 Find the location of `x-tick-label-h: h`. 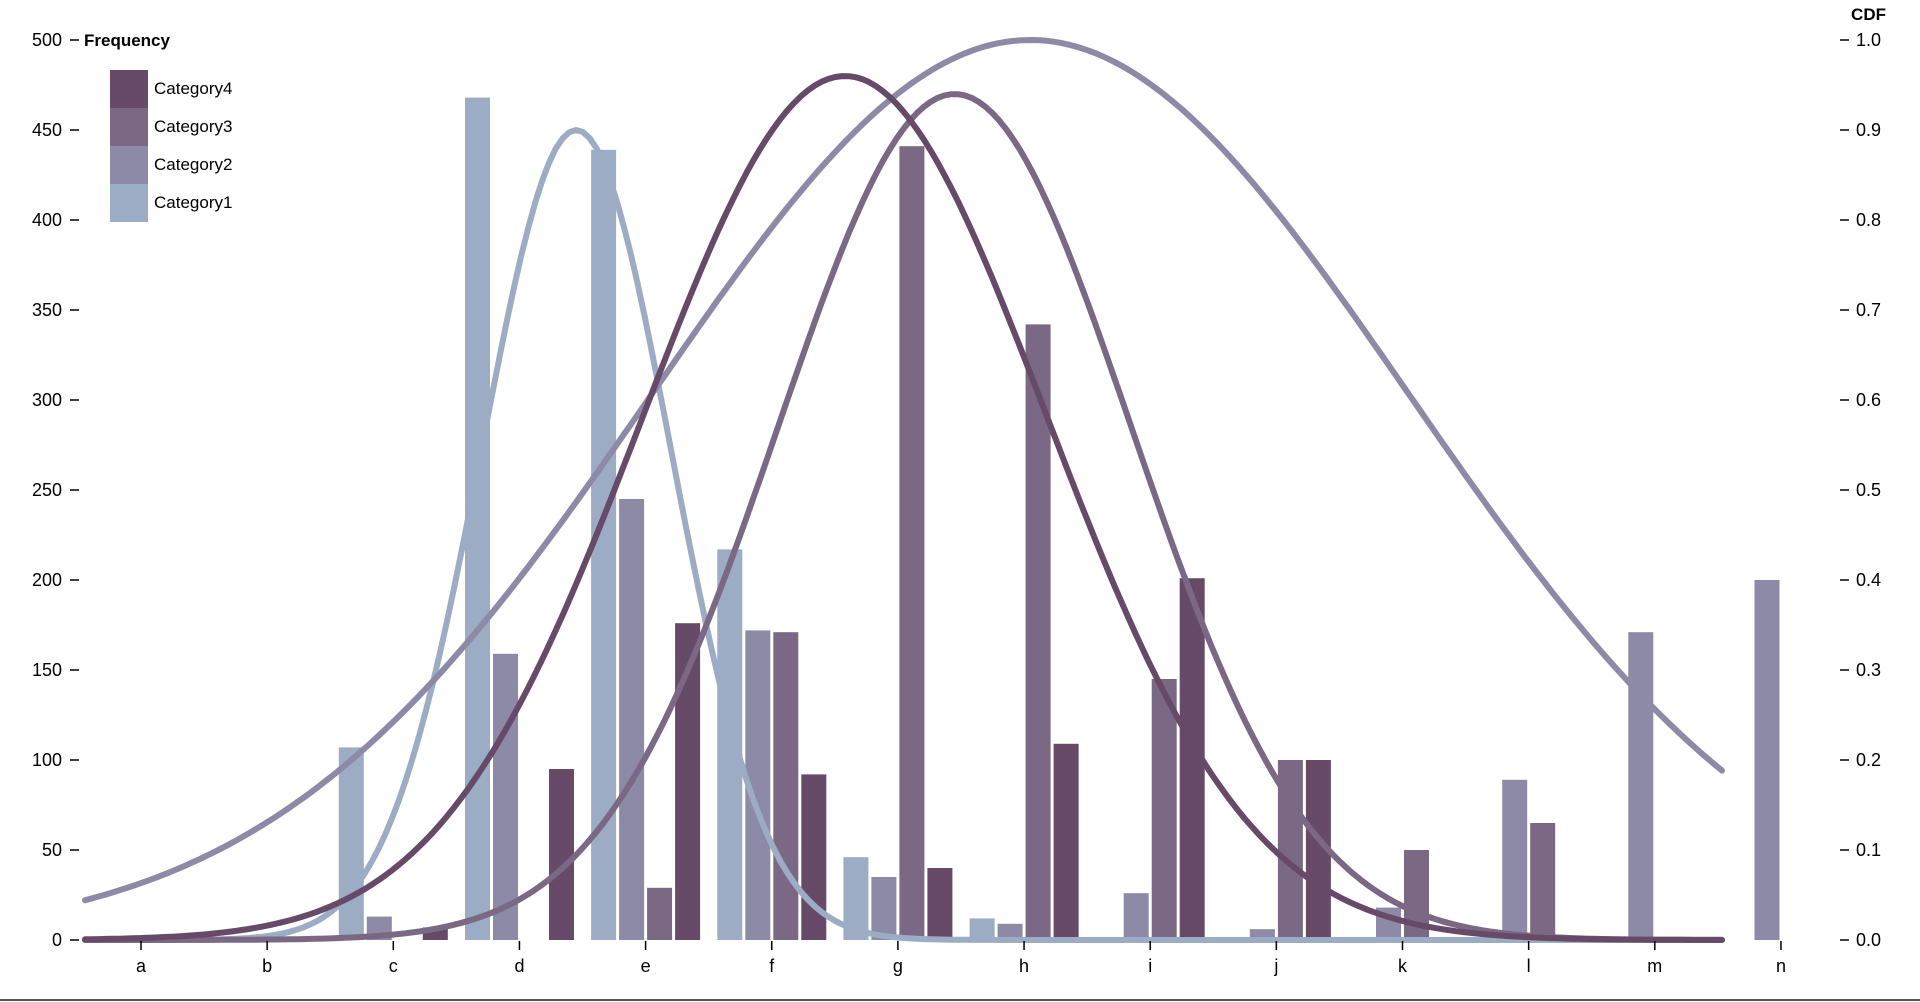

x-tick-label-h: h is located at coordinates (1024, 966).